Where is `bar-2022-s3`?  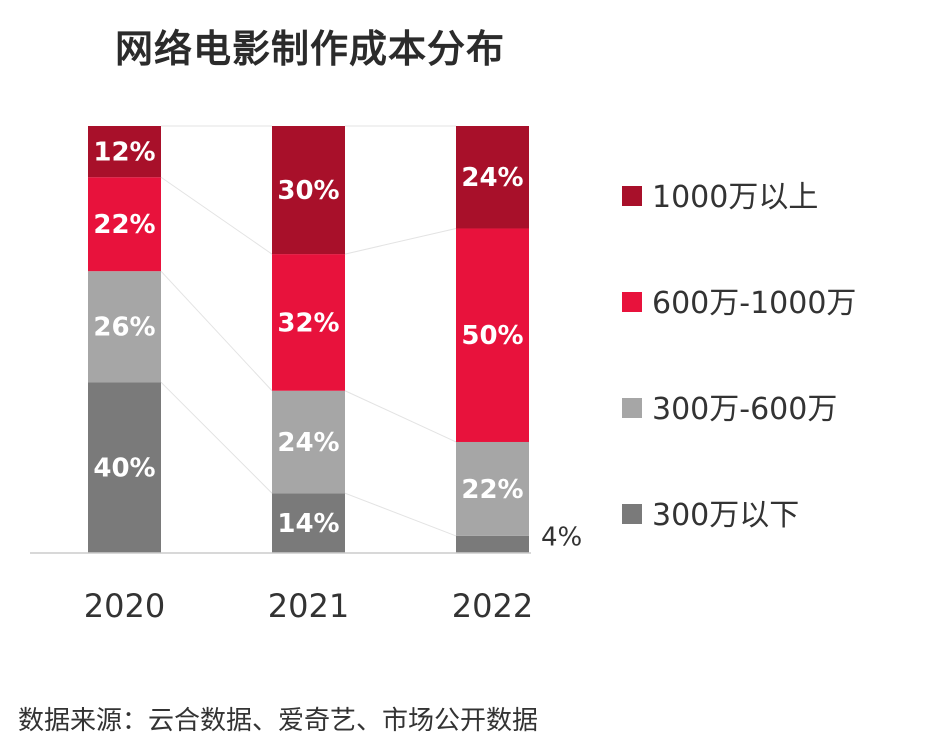 bar-2022-s3 is located at coordinates (492, 177).